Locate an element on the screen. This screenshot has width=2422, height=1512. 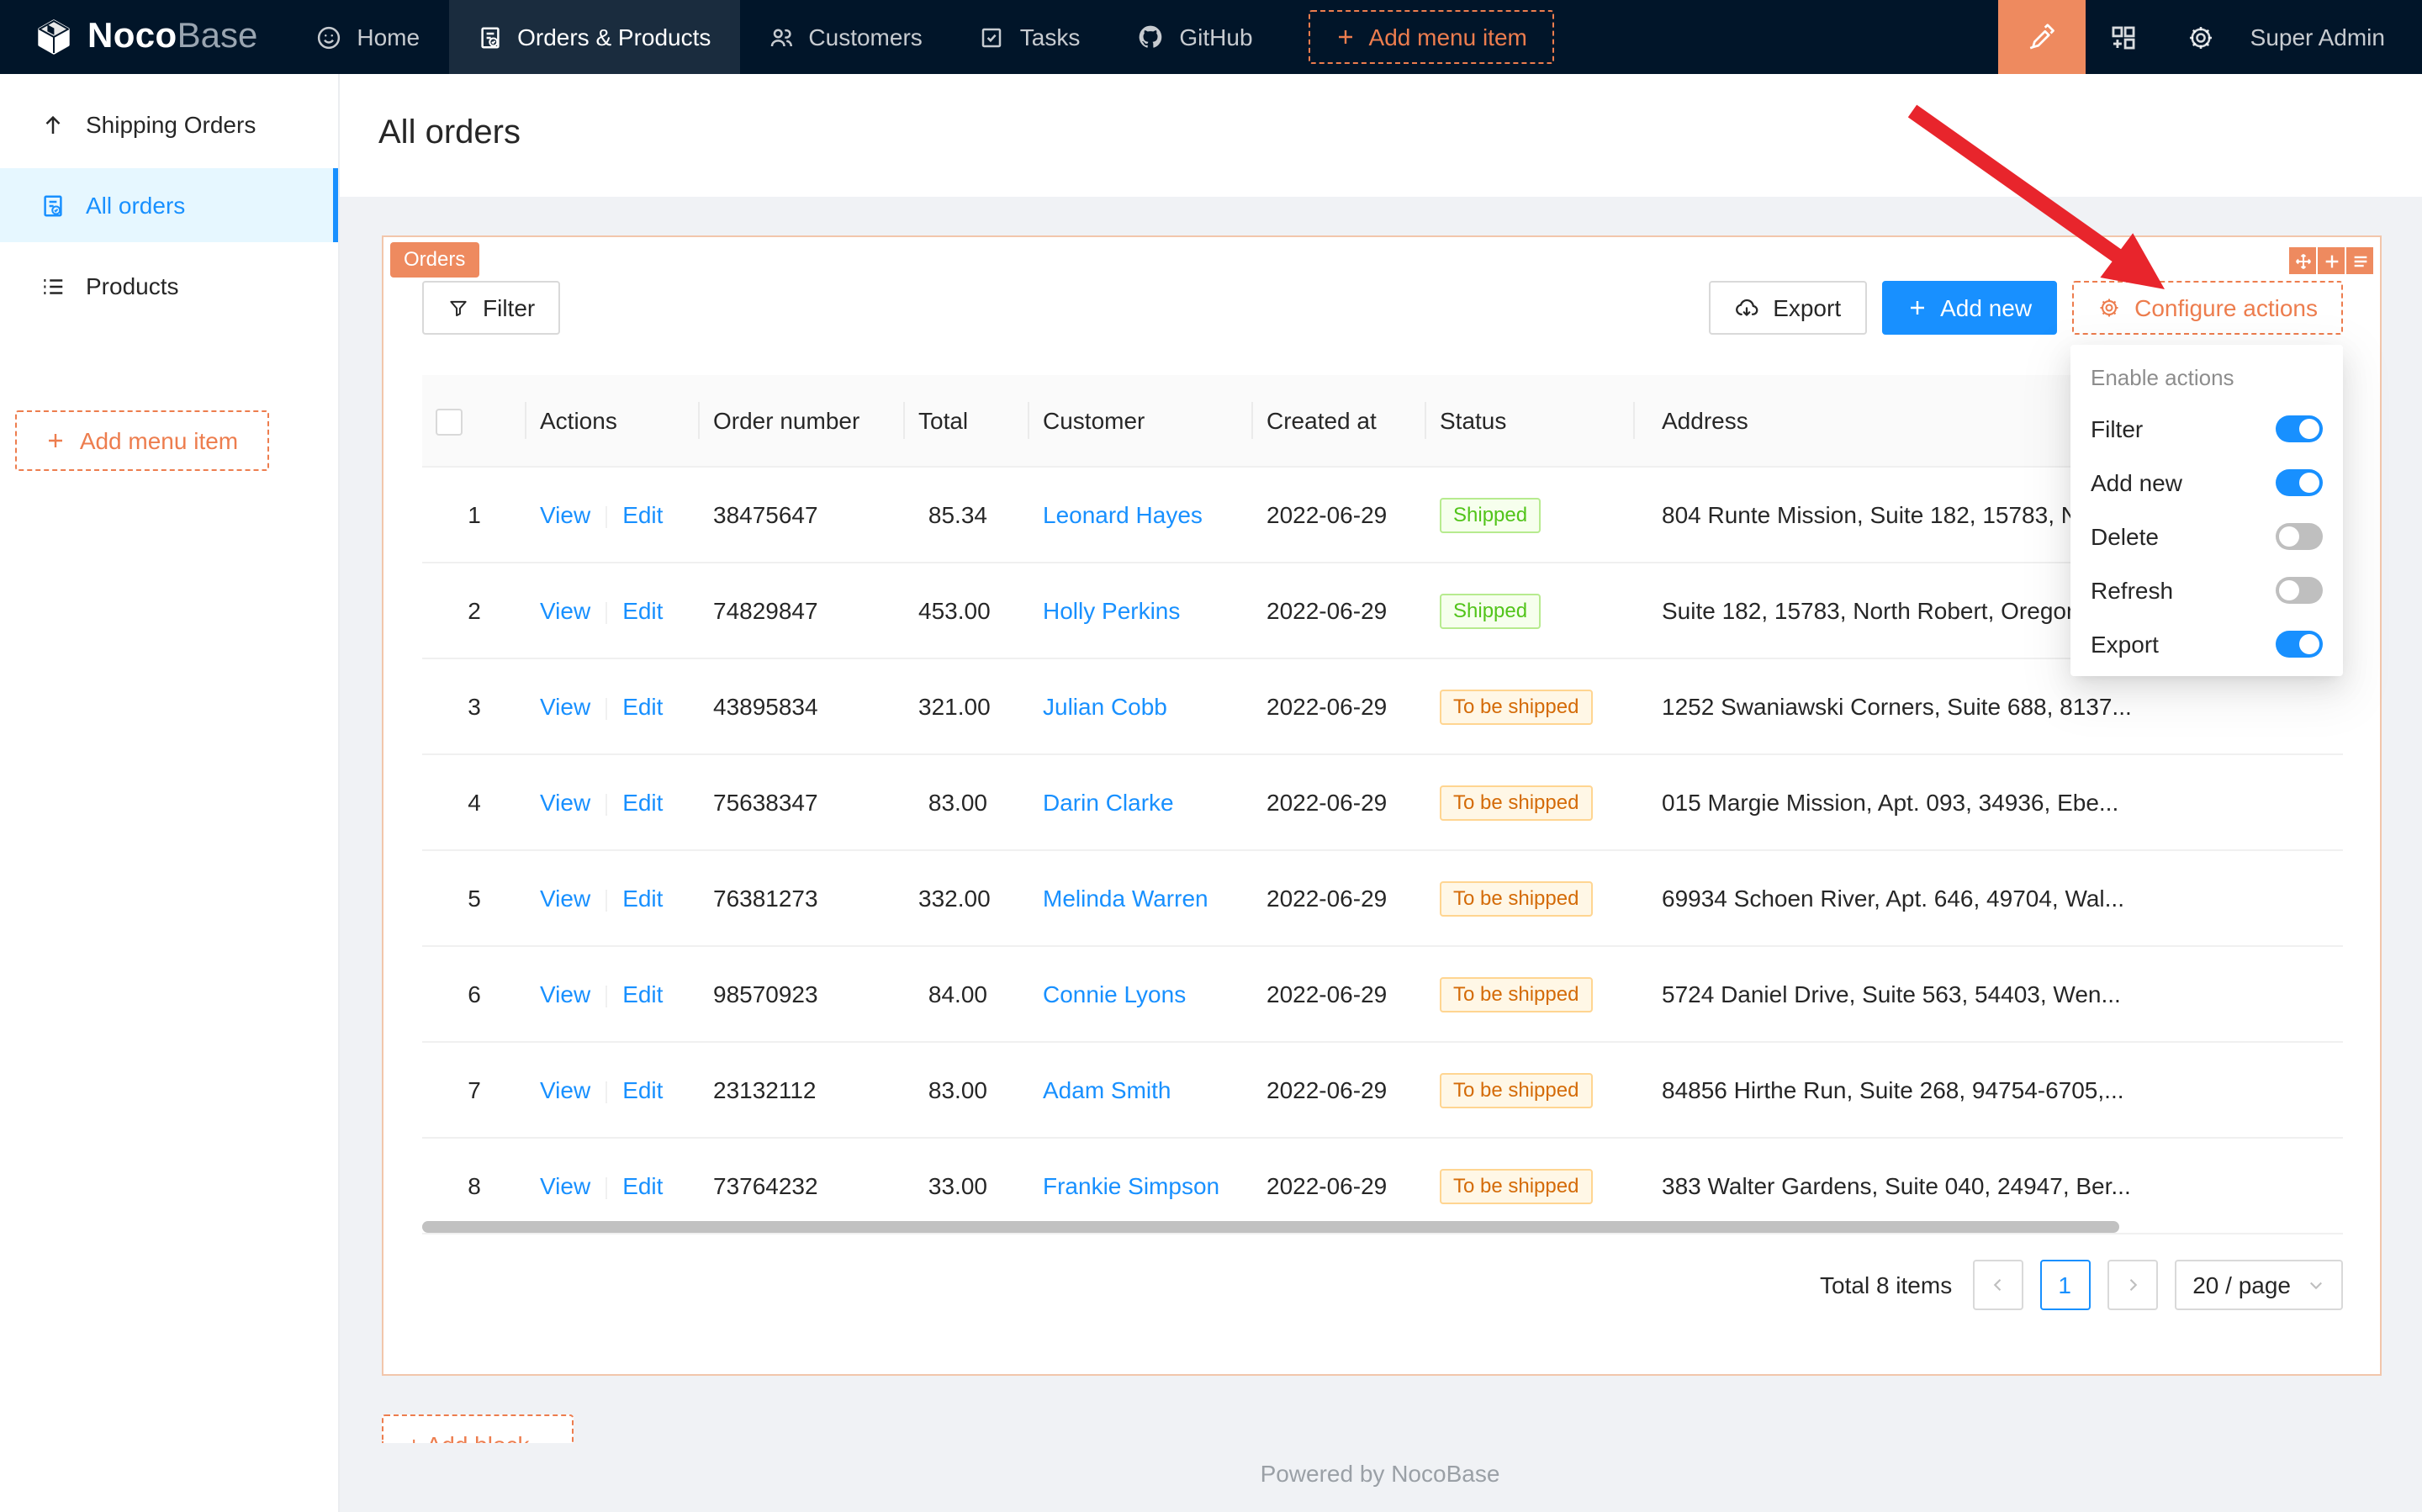
topbar-add-menu-item-button: Add menu item is located at coordinates (1431, 37).